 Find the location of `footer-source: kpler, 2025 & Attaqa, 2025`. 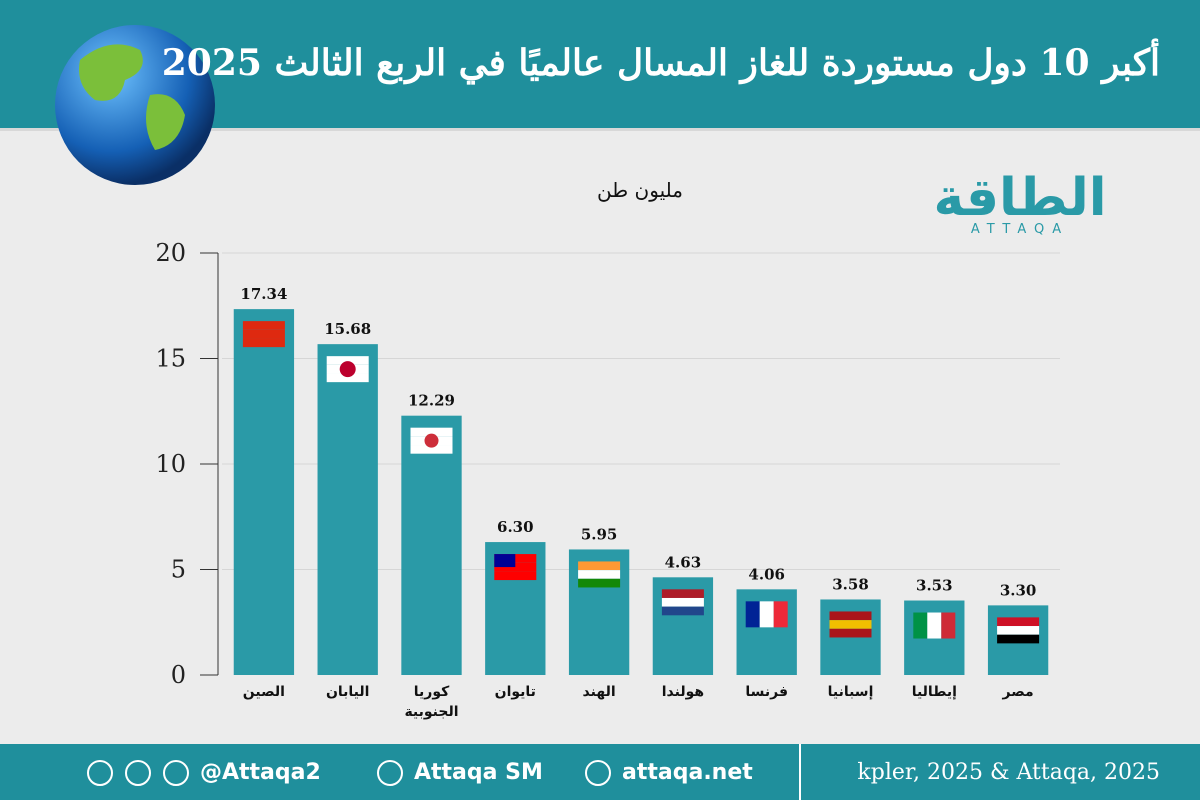

footer-source: kpler, 2025 & Attaqa, 2025 is located at coordinates (1008, 772).